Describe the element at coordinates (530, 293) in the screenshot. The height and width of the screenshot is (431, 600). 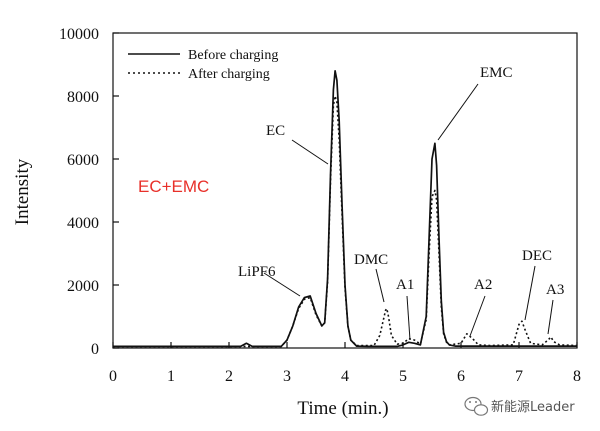
I see `callout-dec` at that location.